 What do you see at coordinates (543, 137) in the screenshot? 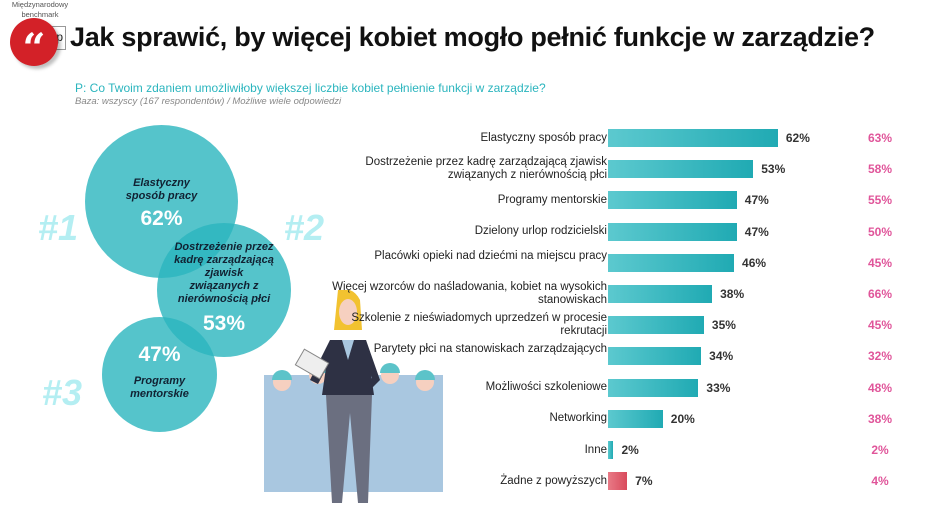
I see `bar-label: Elastyczny sposób pracy` at bounding box center [543, 137].